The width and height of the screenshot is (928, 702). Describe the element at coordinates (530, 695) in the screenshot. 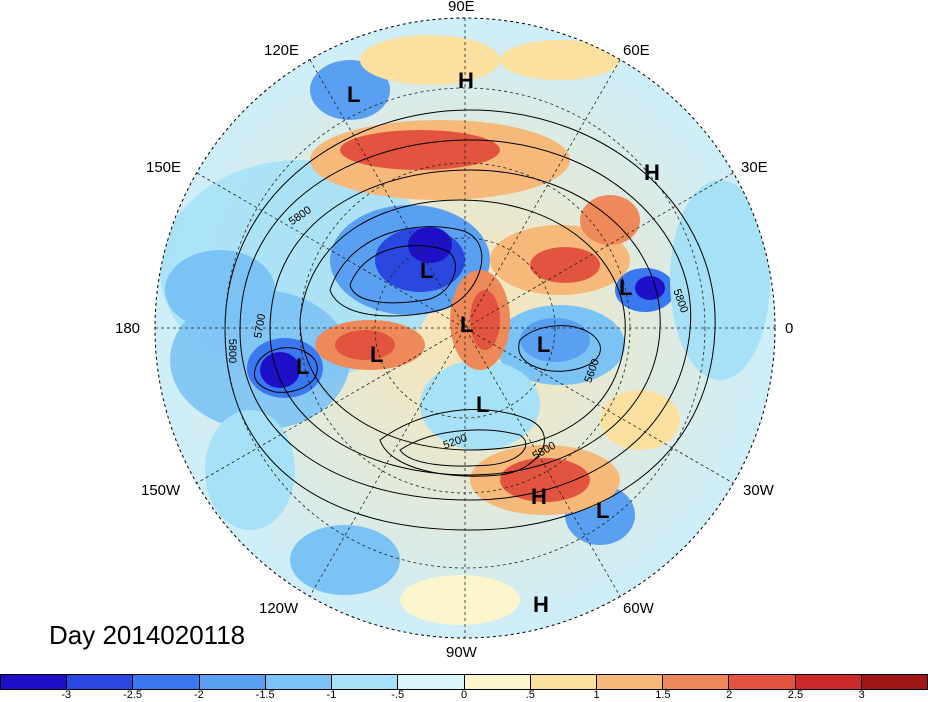

I see `colorbar-tick-label: .5` at that location.